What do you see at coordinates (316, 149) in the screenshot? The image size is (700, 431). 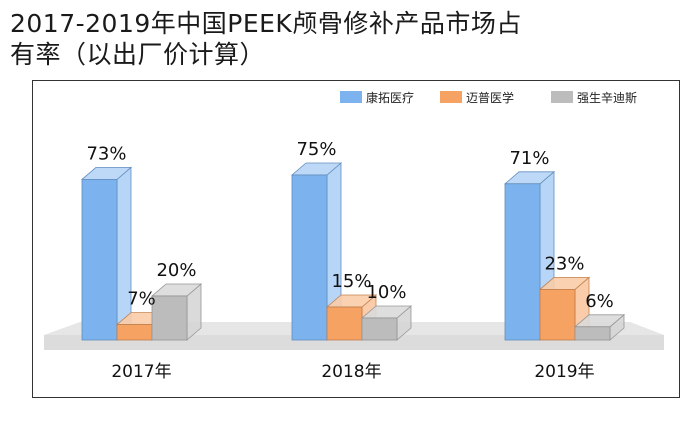 I see `value-label-2-1: 75%` at bounding box center [316, 149].